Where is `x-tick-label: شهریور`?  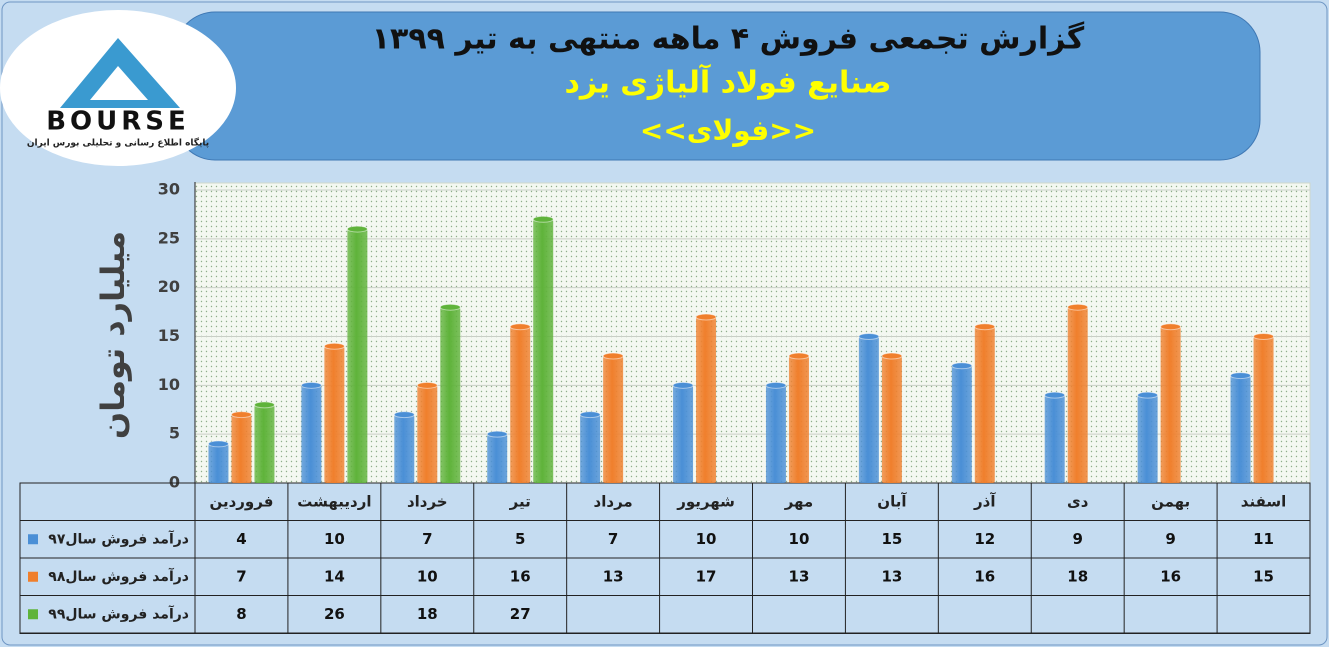 x-tick-label: شهریور is located at coordinates (705, 501).